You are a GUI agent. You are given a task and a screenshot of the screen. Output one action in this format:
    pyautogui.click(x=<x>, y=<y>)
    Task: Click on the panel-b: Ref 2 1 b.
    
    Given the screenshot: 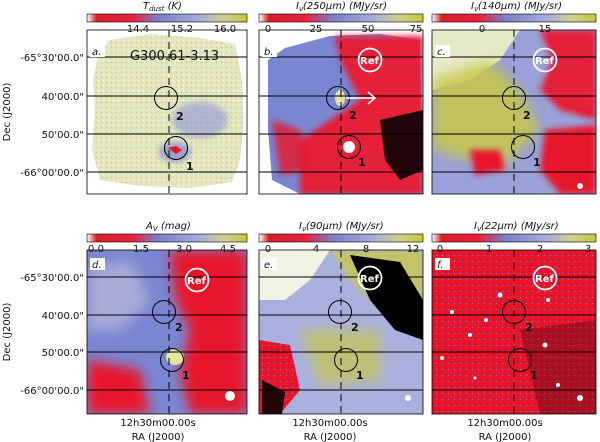 What is the action you would take?
    pyautogui.click(x=341, y=112)
    